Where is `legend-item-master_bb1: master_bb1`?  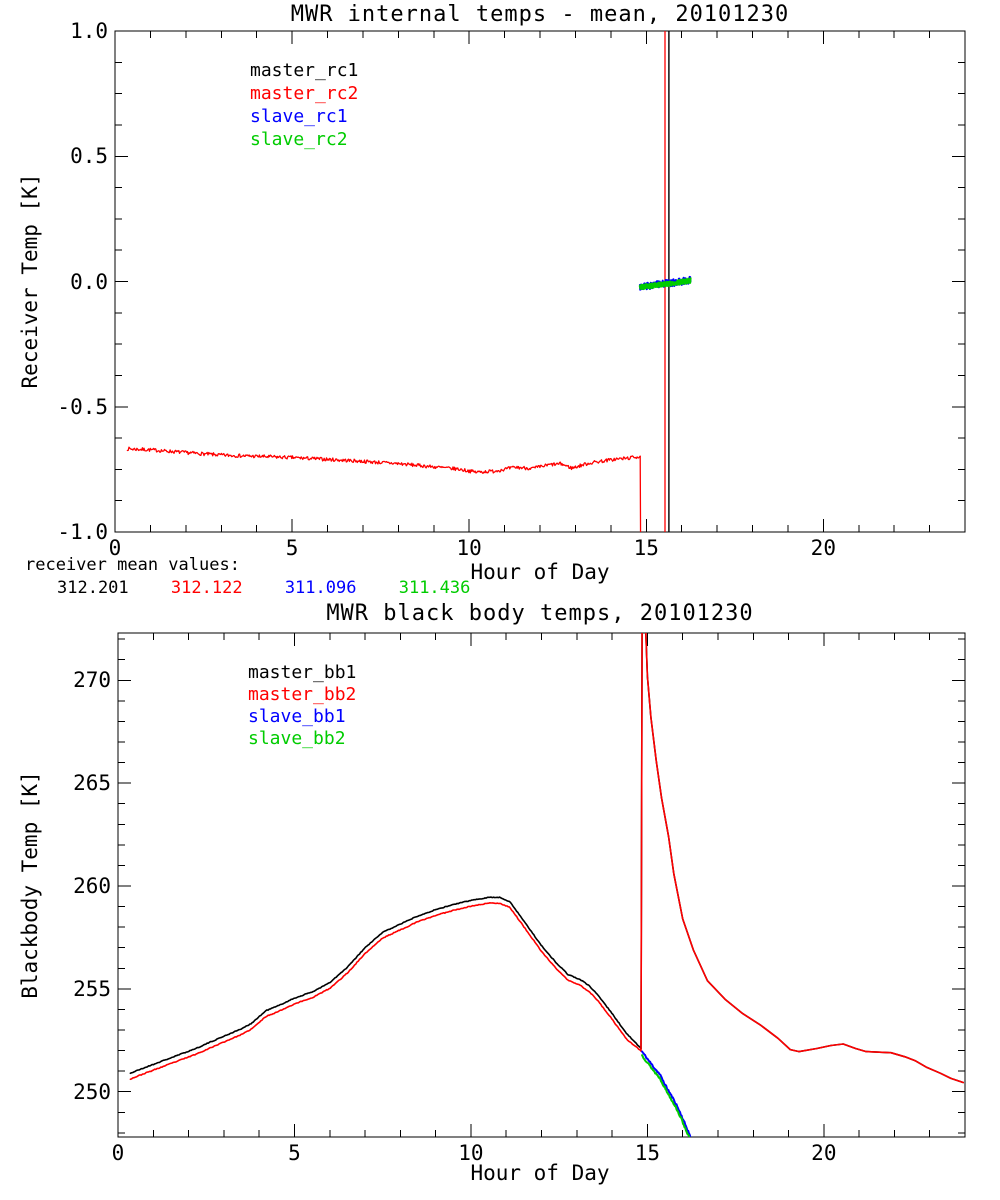
legend-item-master_bb1: master_bb1 is located at coordinates (302, 672).